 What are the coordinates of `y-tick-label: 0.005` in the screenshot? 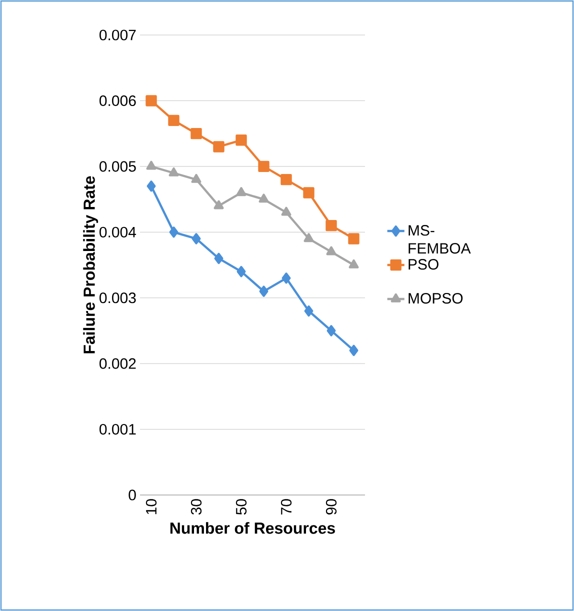 It's located at (118, 166).